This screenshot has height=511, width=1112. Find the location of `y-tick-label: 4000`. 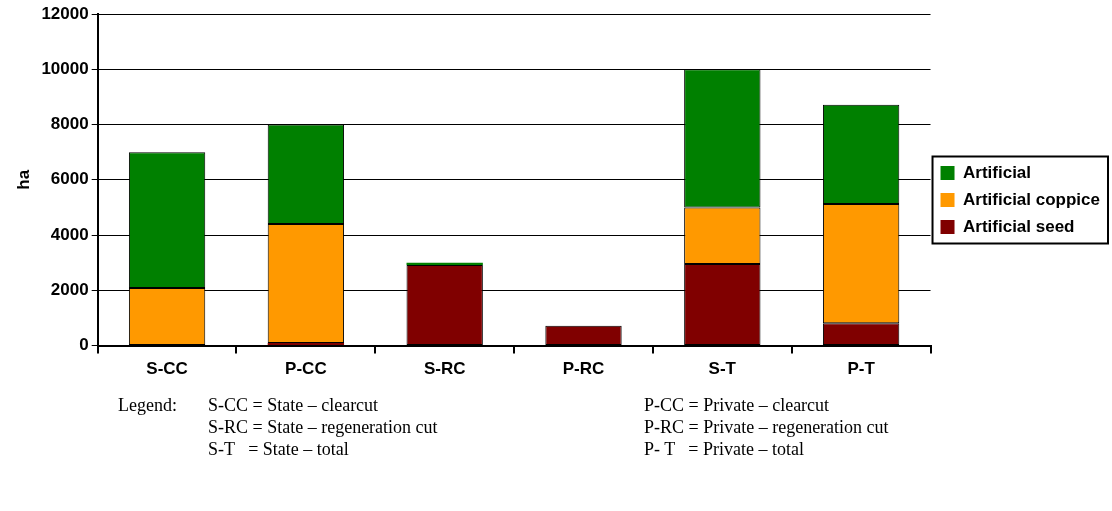

y-tick-label: 4000 is located at coordinates (69, 234).